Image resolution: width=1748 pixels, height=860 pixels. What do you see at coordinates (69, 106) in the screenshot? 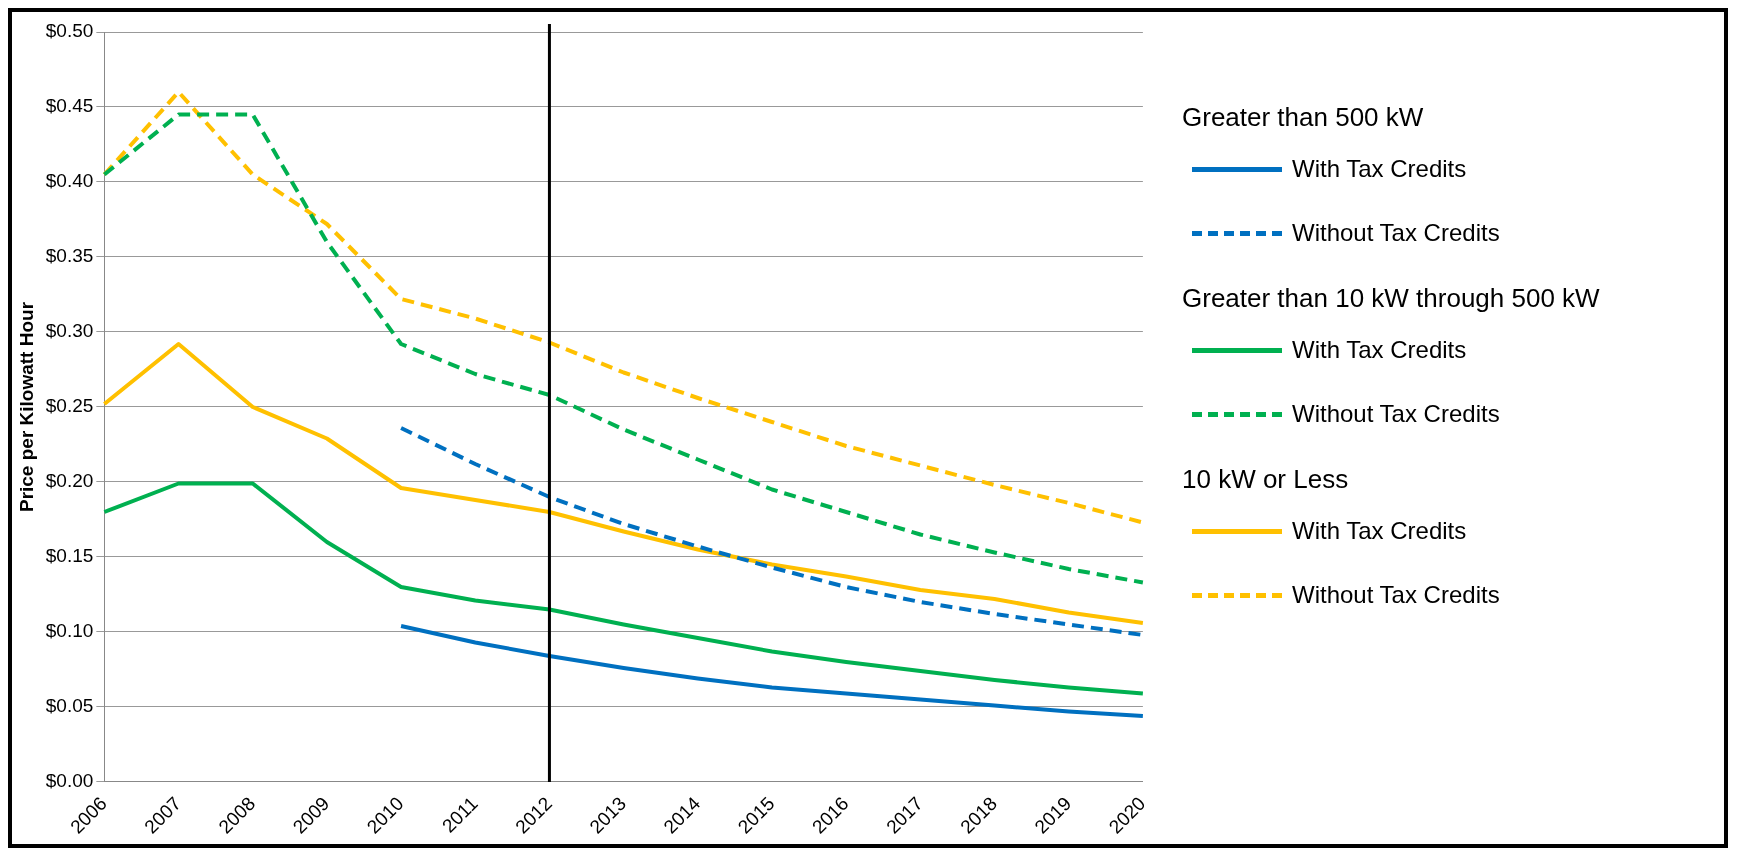
I see `y-tick-label: $0.45` at bounding box center [69, 106].